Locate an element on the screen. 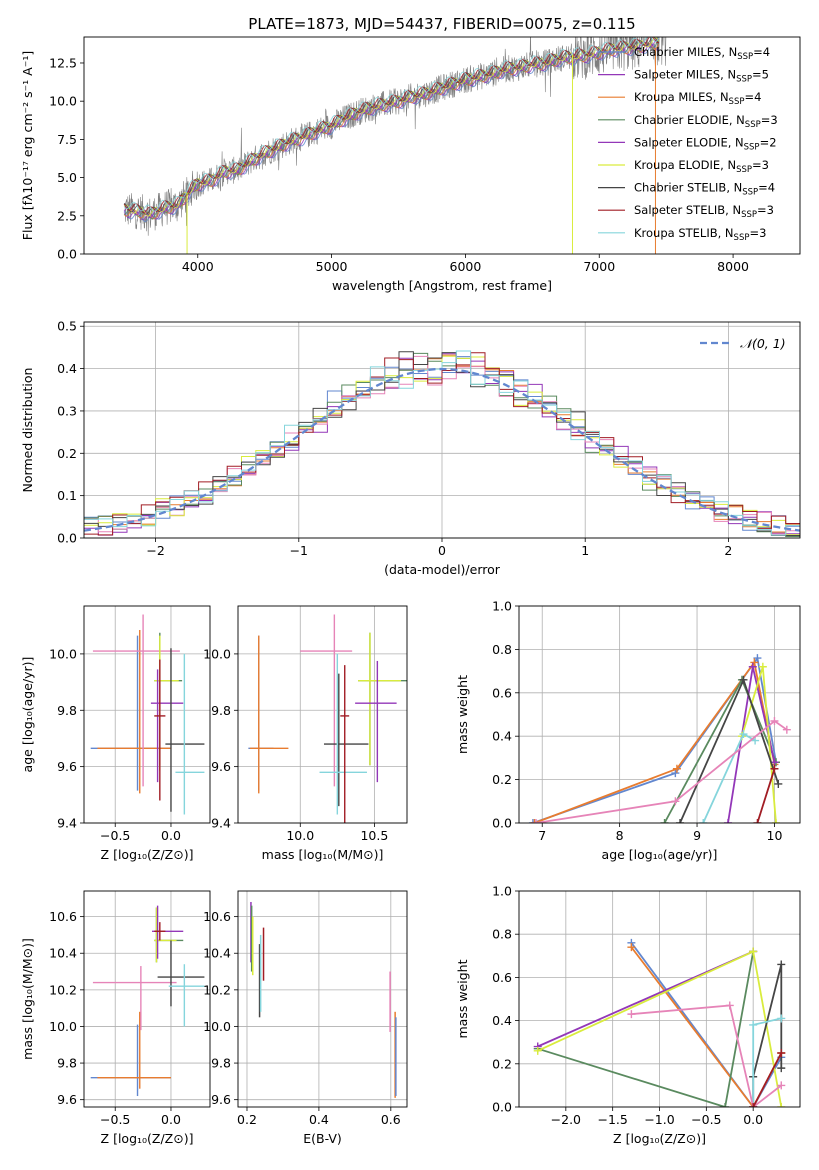 The image size is (819, 1170). mass-weight-vs-Z-xtick-label: −0.5 is located at coordinates (706, 1119).